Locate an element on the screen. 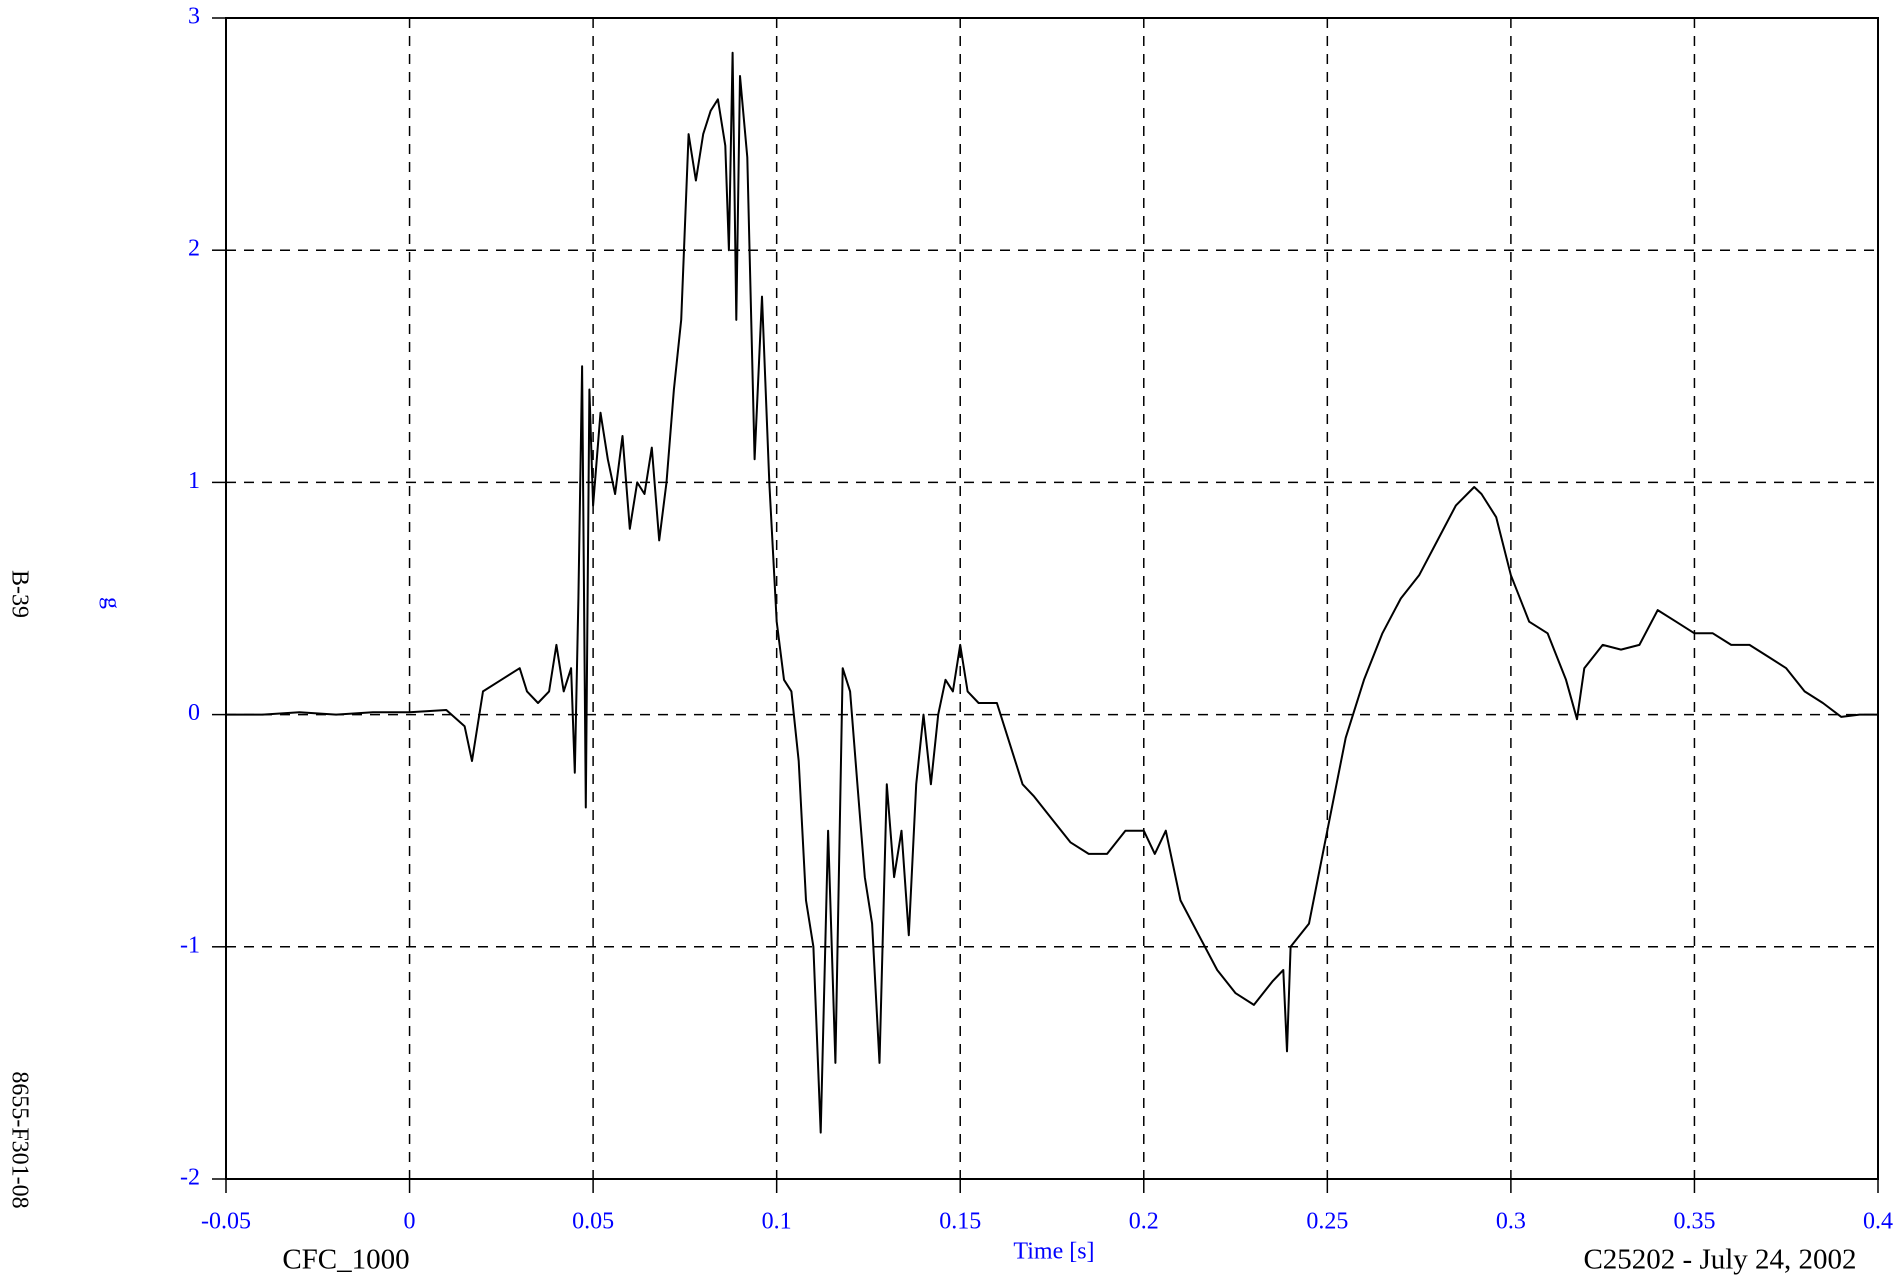 The width and height of the screenshot is (1902, 1280). x-tick-label: 0.15 is located at coordinates (960, 1222).